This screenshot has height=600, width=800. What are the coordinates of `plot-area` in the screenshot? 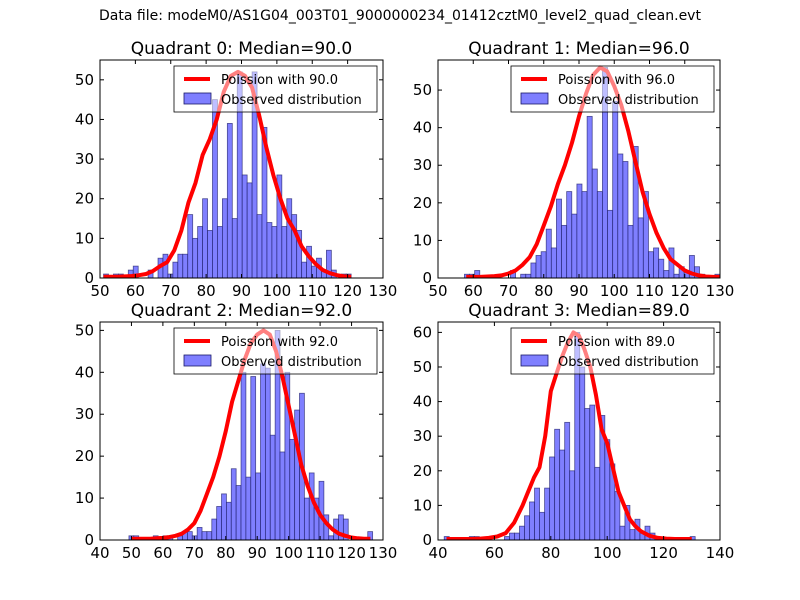 It's located at (569, 435).